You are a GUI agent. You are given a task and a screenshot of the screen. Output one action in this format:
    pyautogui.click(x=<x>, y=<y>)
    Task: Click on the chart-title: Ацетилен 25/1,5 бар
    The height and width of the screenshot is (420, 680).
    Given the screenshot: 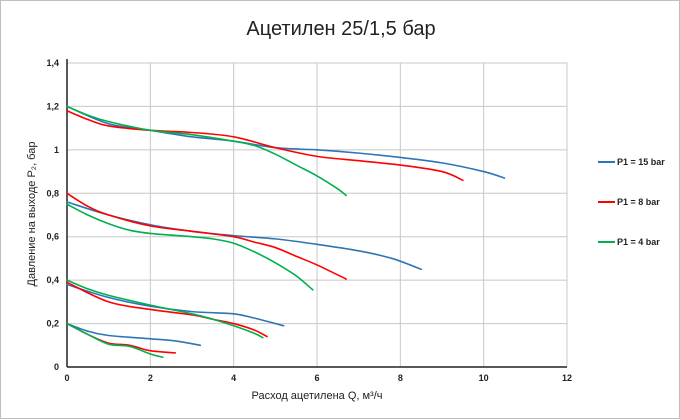 What is the action you would take?
    pyautogui.click(x=340, y=29)
    